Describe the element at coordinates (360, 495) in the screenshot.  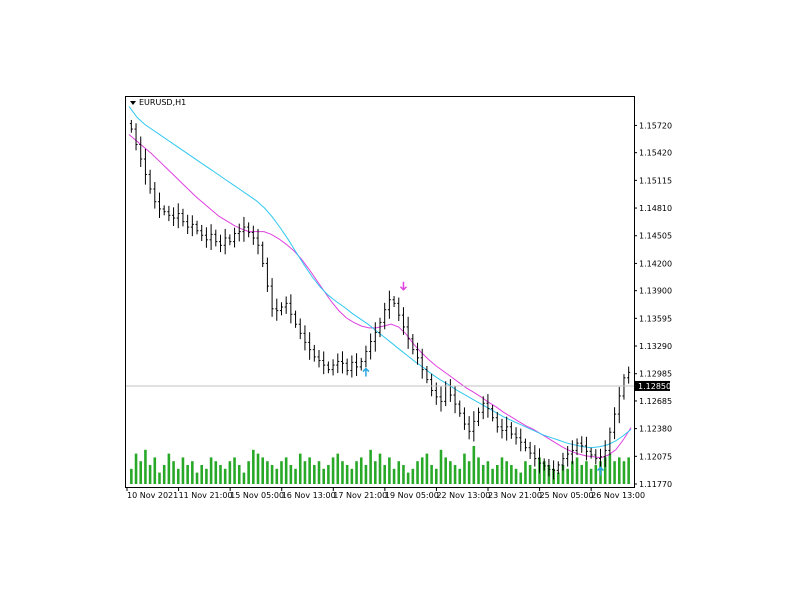
I see `time-tick-label: 17 Nov 21:00` at that location.